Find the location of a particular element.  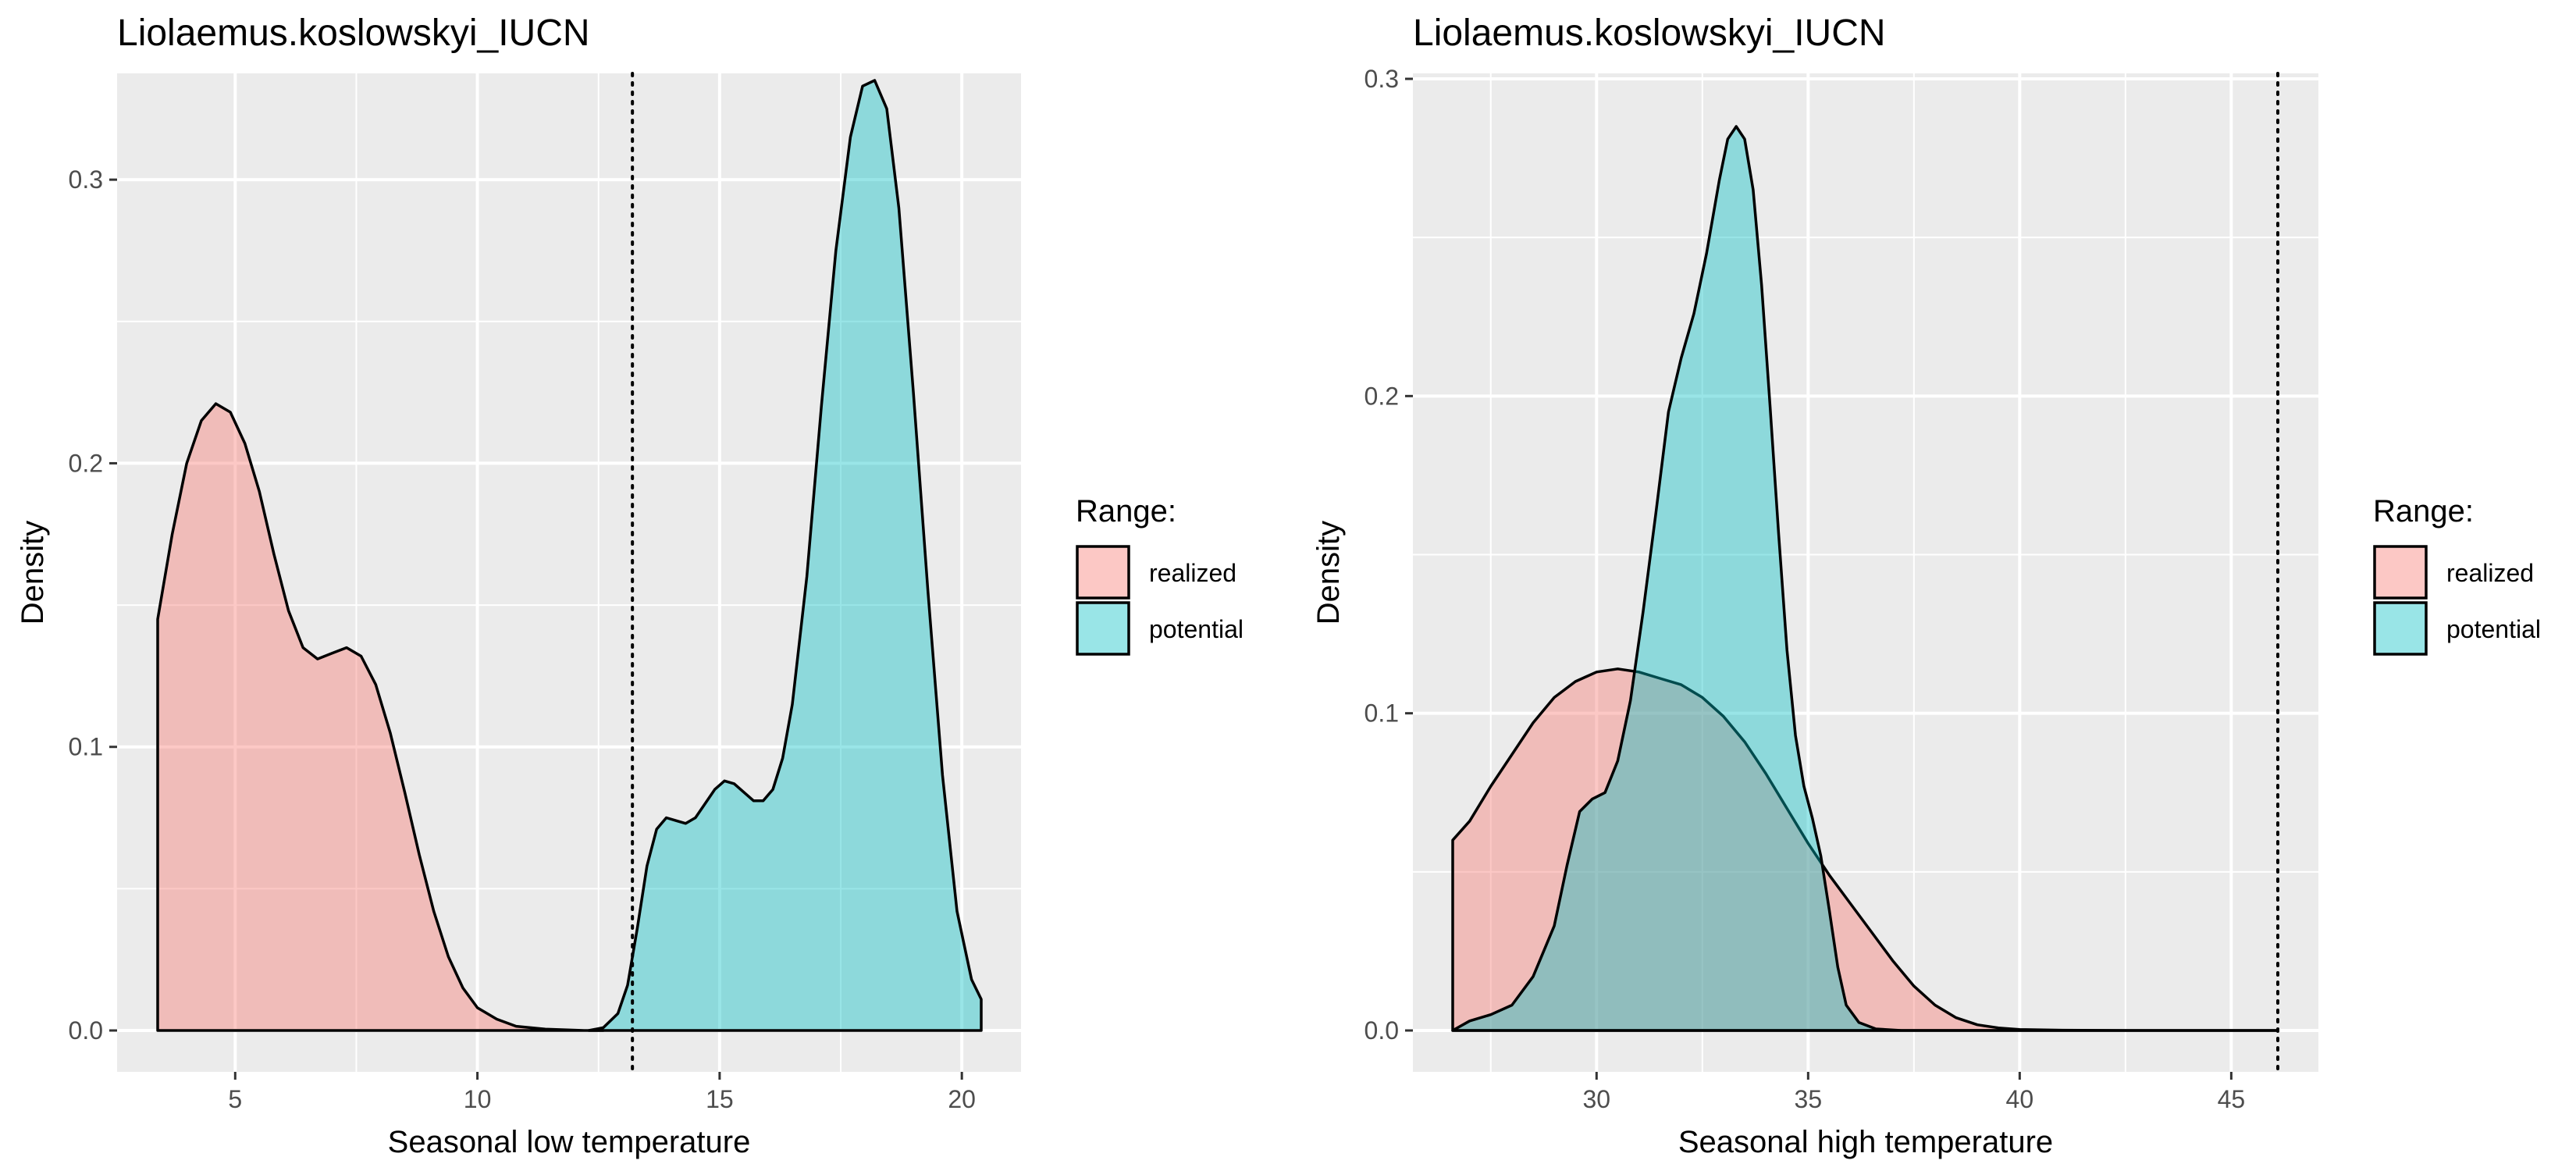

x-tick-label: 30 is located at coordinates (1597, 1099).